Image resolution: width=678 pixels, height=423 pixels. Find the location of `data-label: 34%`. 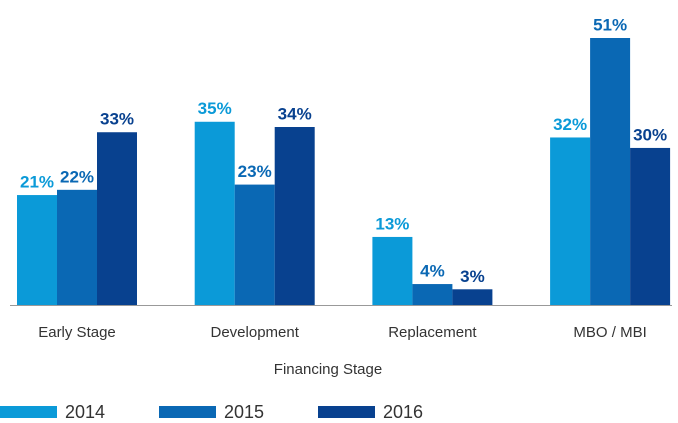

data-label: 34% is located at coordinates (295, 113).